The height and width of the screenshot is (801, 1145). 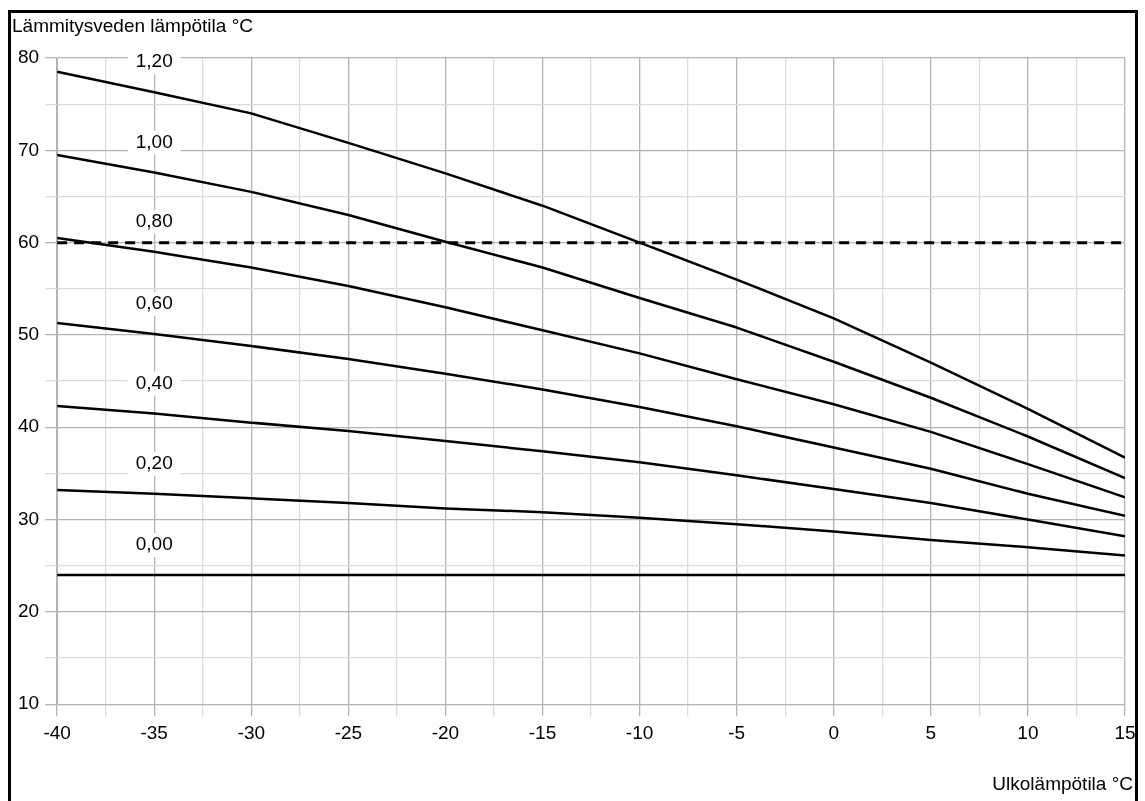 What do you see at coordinates (542, 732) in the screenshot?
I see `x-tick-label: -15` at bounding box center [542, 732].